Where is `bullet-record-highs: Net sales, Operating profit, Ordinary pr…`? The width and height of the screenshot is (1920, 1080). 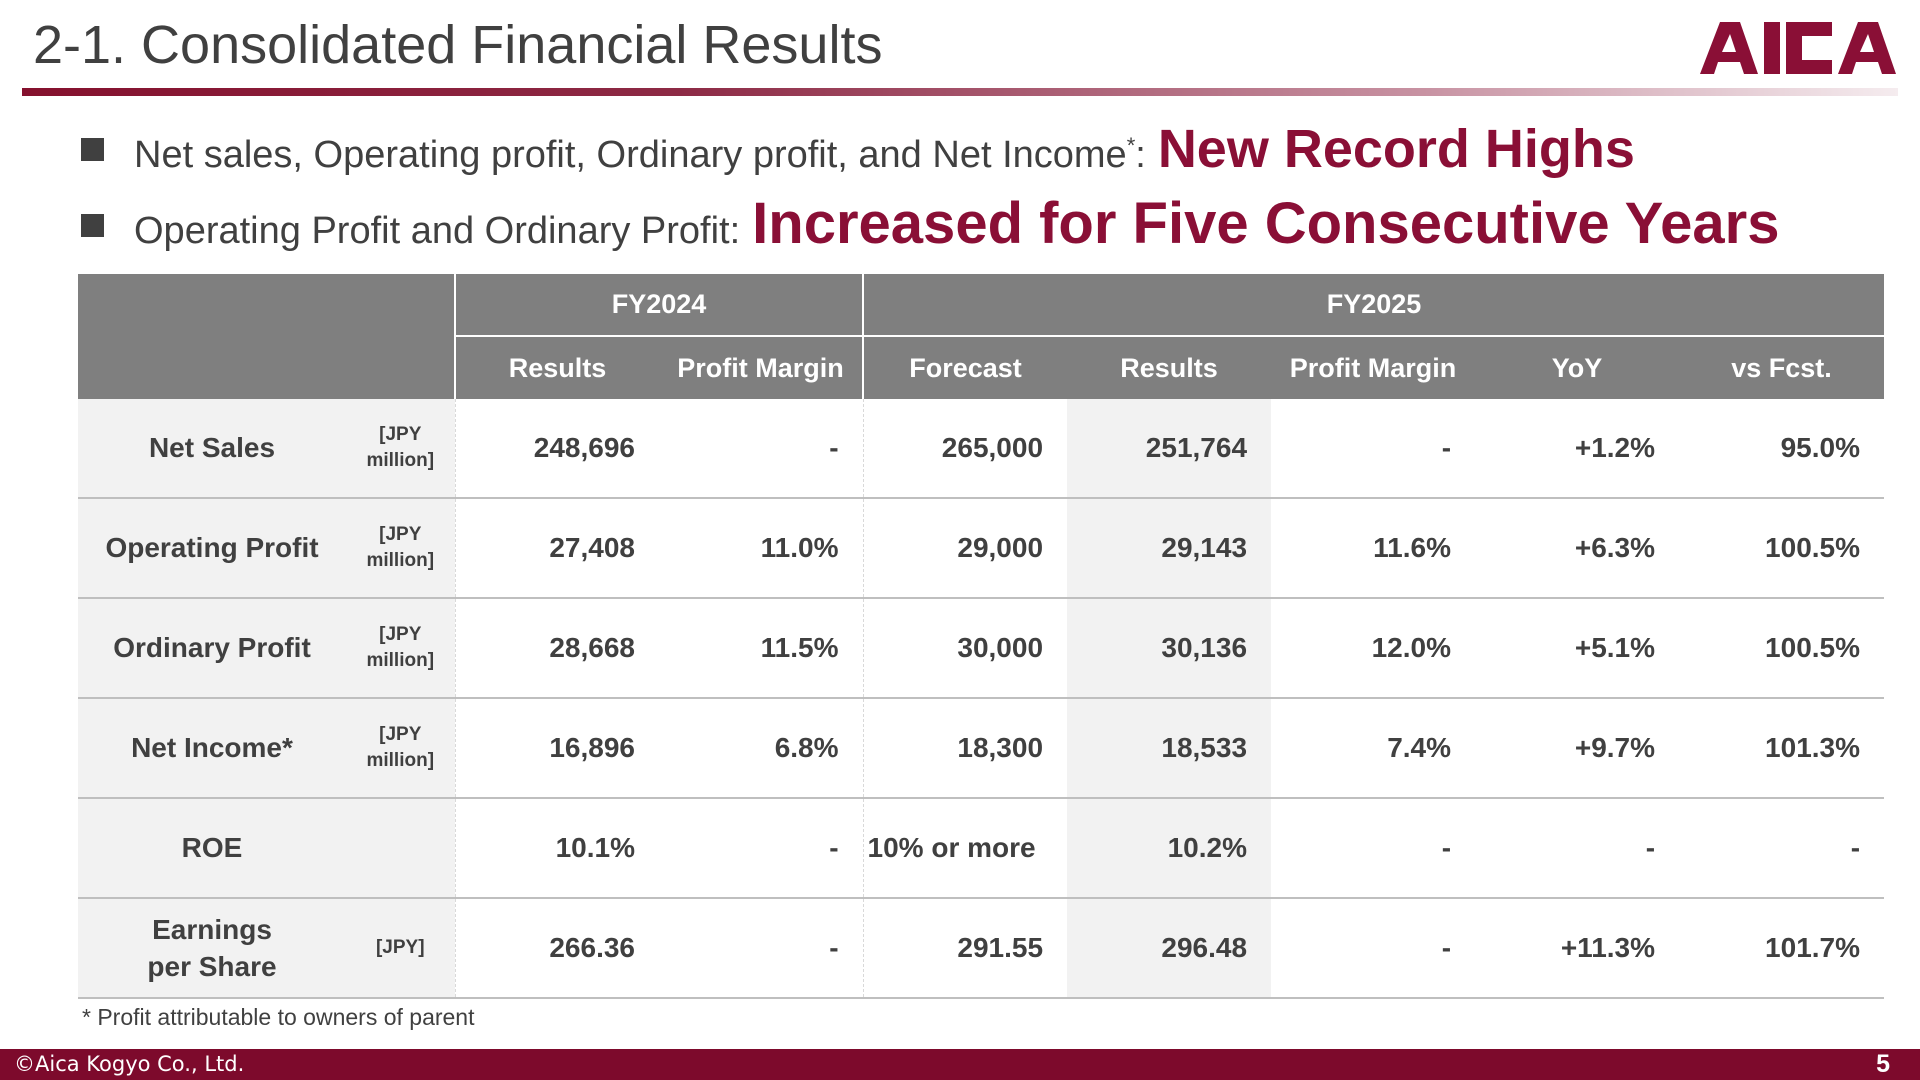
bullet-record-highs: Net sales, Operating profit, Ordinary pr… is located at coordinates (858, 149).